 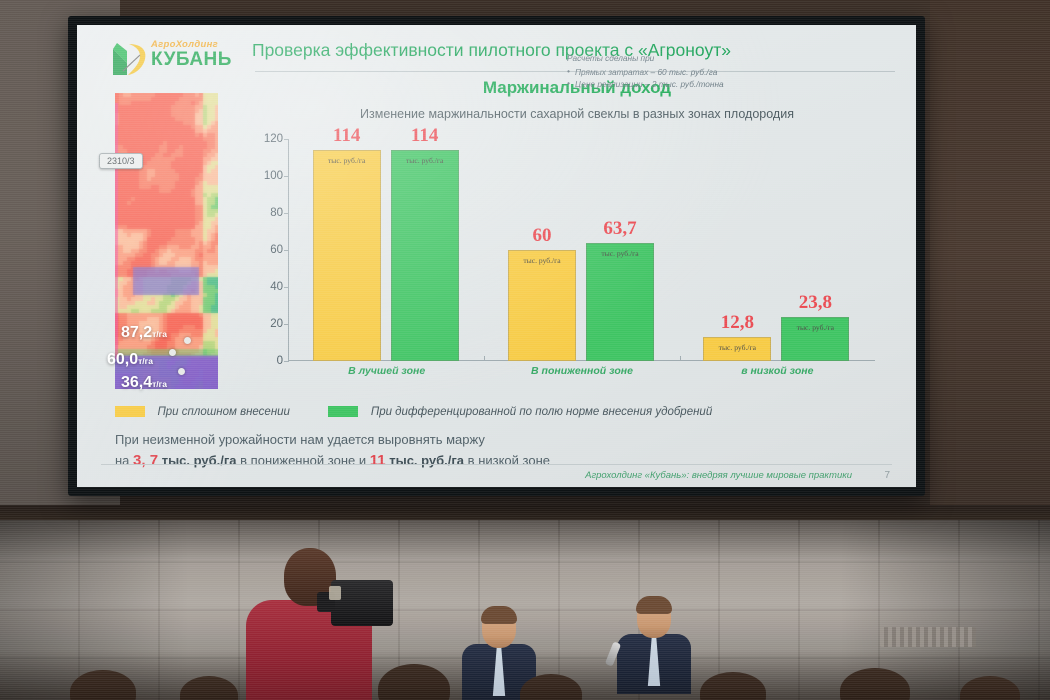 I want to click on fertility-map-raster, so click(x=166, y=241).